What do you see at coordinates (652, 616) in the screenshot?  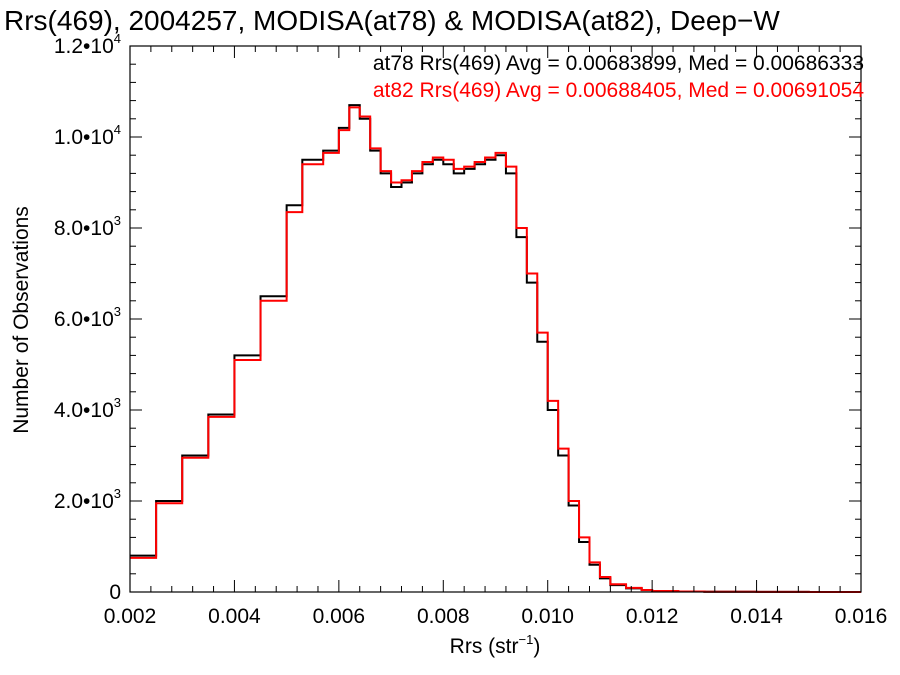 I see `x-tick-label: 0.012` at bounding box center [652, 616].